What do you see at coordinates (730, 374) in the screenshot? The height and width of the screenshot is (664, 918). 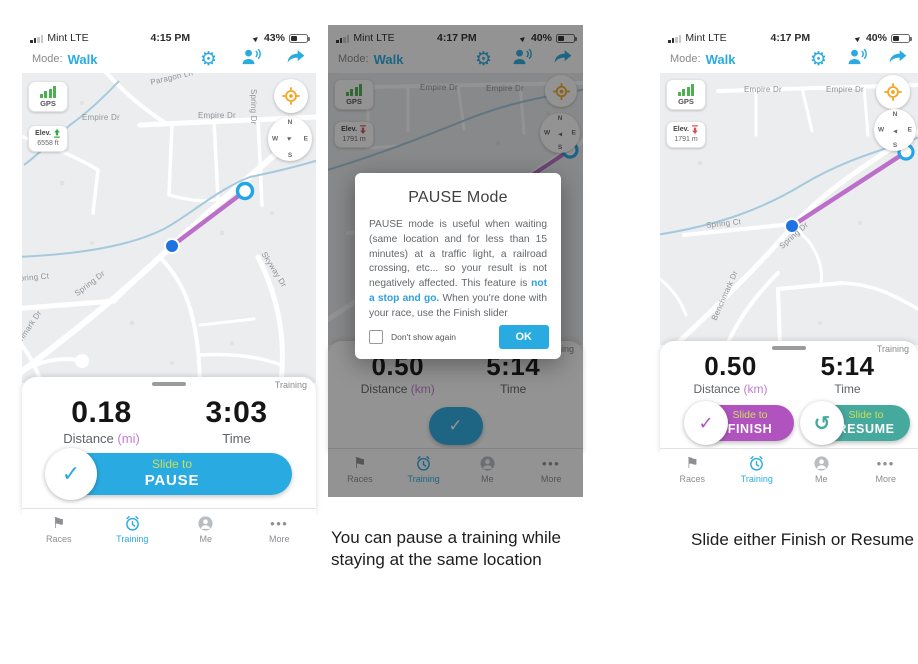 I see `distance-stat: 0.50 Distance (km)` at bounding box center [730, 374].